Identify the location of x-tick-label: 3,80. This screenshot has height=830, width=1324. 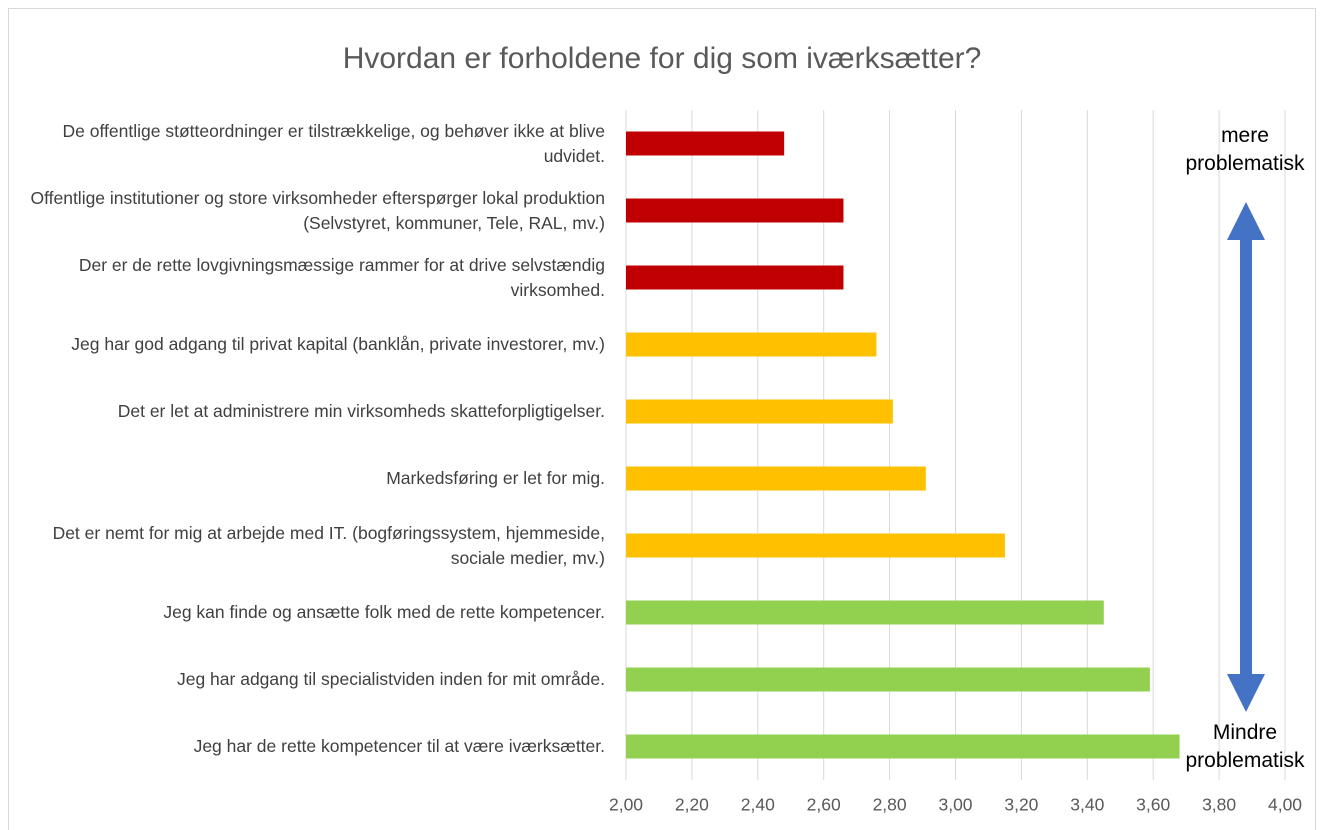
(1219, 805).